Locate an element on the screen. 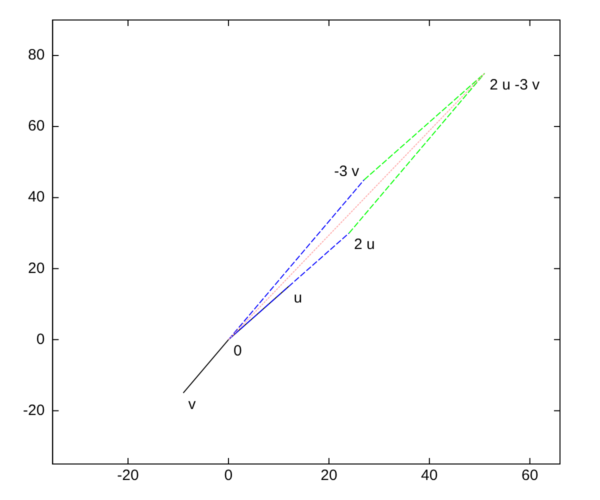 Image resolution: width=600 pixels, height=500 pixels. y-tick-label: 60 is located at coordinates (36, 126).